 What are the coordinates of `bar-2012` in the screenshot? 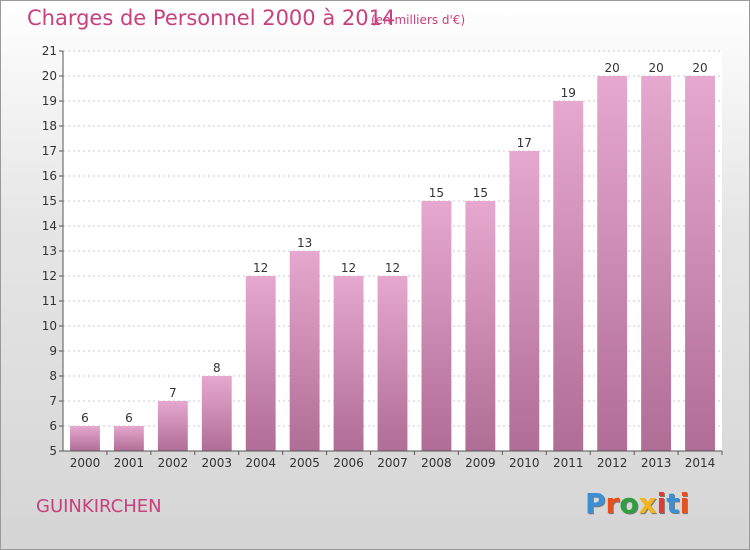 It's located at (612, 263).